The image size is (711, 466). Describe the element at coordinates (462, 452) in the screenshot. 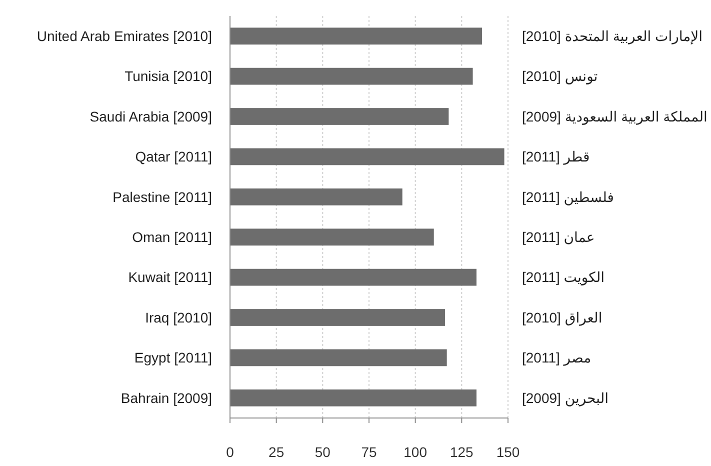

I see `x-tick-label: 125` at that location.